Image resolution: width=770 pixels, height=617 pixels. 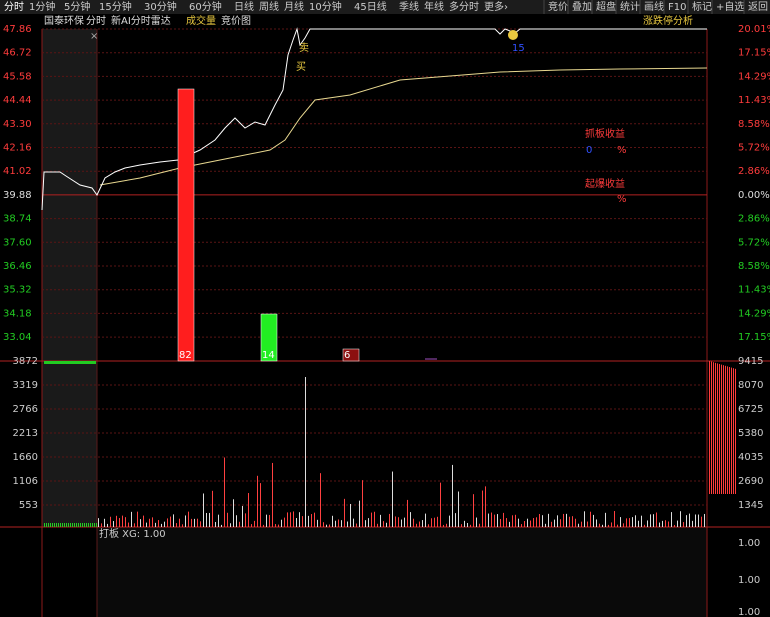 What do you see at coordinates (758, 7) in the screenshot?
I see `toolbar-tab: 返回` at bounding box center [758, 7].